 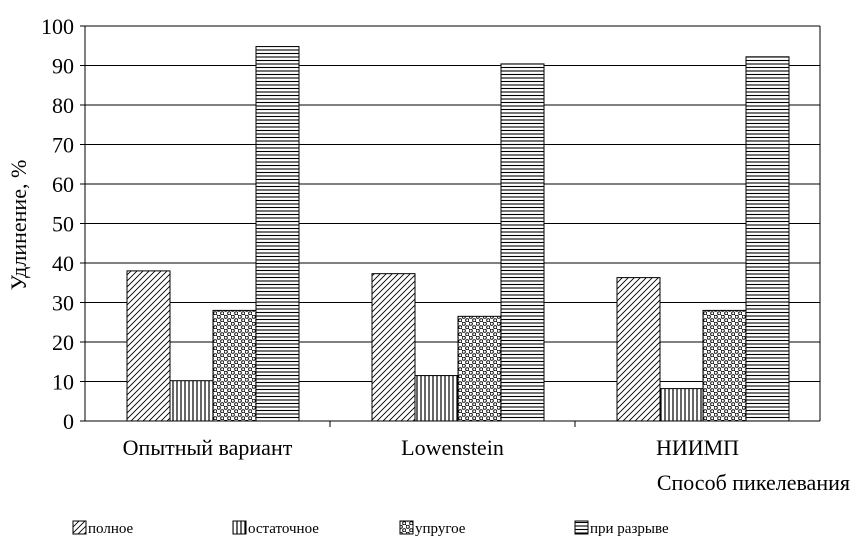 I want to click on legend-label: остаточное, so click(x=283, y=529).